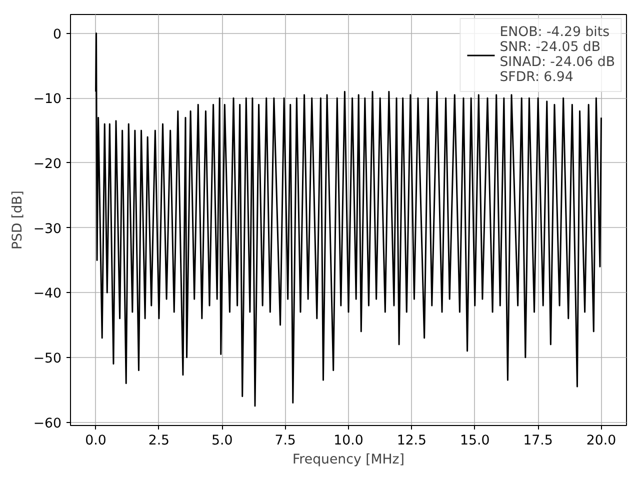  What do you see at coordinates (47, 229) in the screenshot?
I see `y-tick-label: −30` at bounding box center [47, 229].